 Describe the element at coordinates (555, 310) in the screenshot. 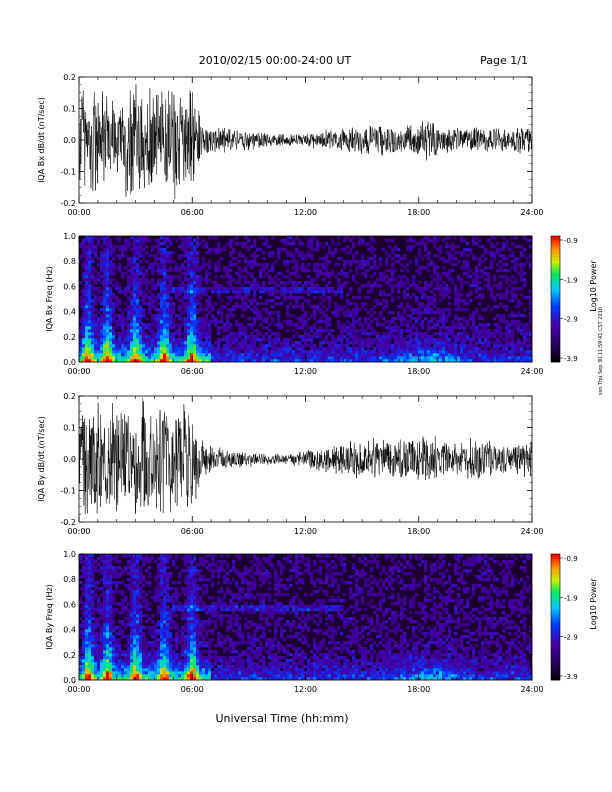

I see `colorbar-segment` at that location.